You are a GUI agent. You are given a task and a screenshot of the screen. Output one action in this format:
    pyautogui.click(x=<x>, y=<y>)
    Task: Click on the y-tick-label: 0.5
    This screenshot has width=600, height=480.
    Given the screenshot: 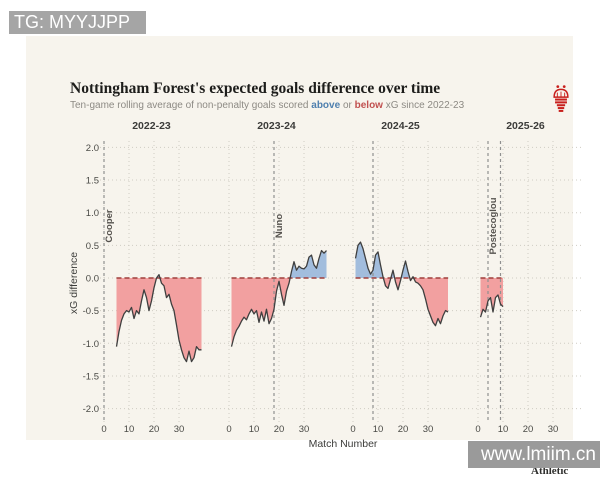 What is the action you would take?
    pyautogui.click(x=92, y=246)
    